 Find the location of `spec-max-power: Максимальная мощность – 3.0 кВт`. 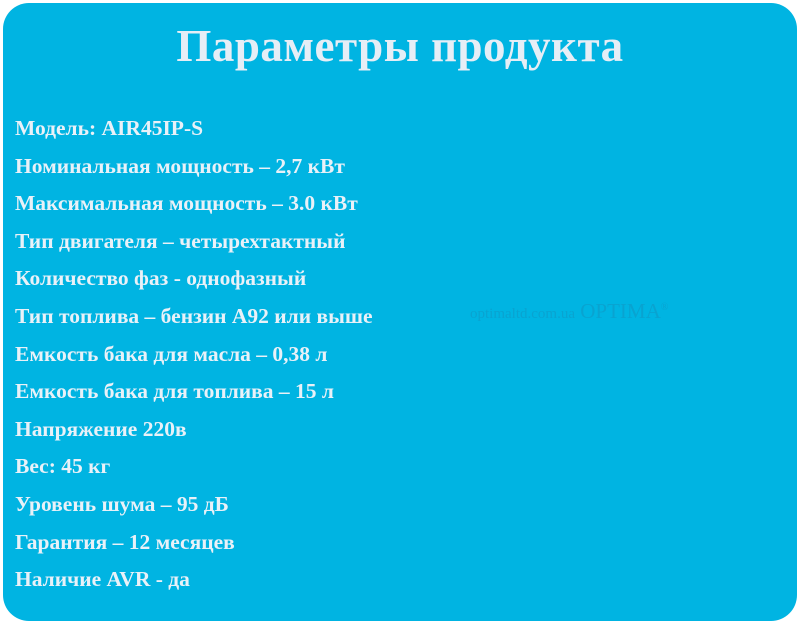

spec-max-power: Максимальная мощность – 3.0 кВт is located at coordinates (186, 203).